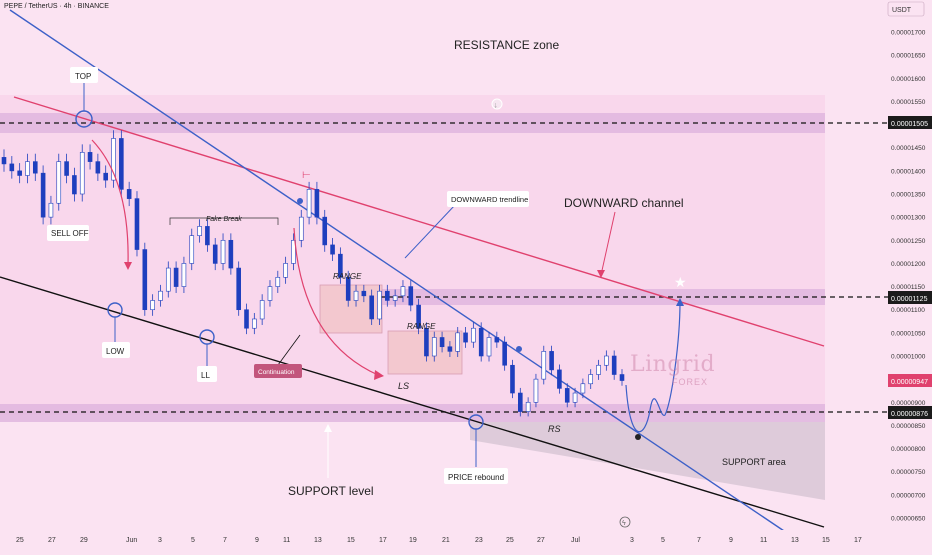 This screenshot has width=932, height=555. Describe the element at coordinates (647, 461) in the screenshot. I see `support-area-fill` at that location.